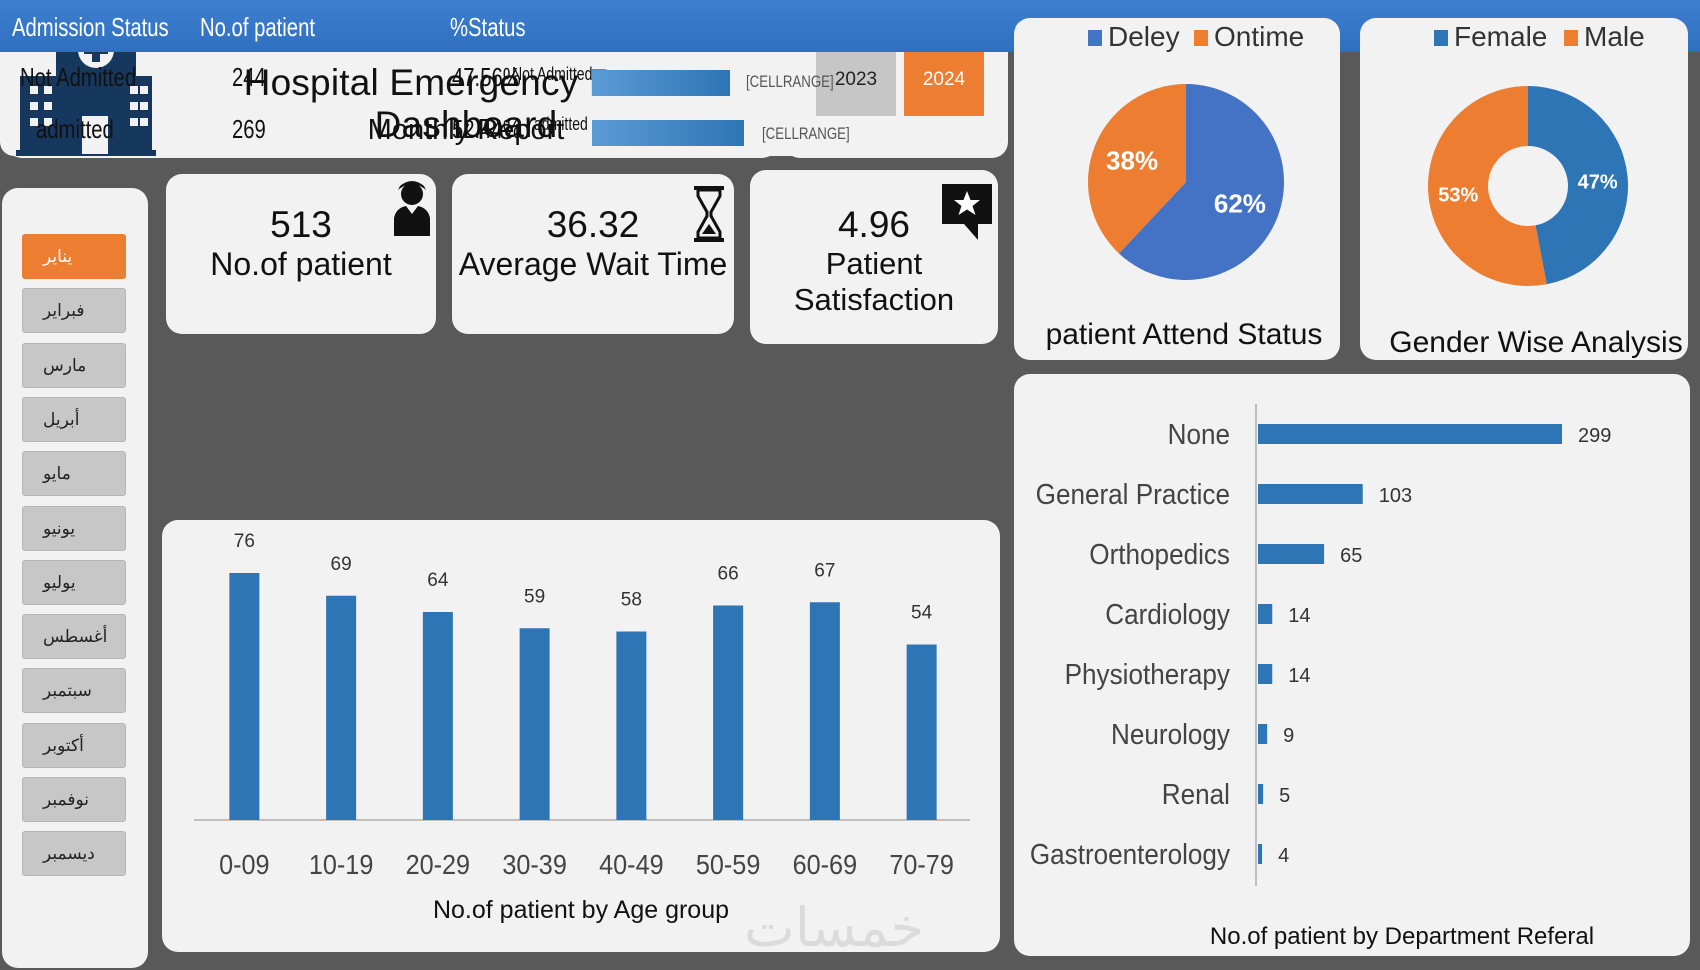  Describe the element at coordinates (1259, 36) in the screenshot. I see `legend-label: Ontime` at that location.